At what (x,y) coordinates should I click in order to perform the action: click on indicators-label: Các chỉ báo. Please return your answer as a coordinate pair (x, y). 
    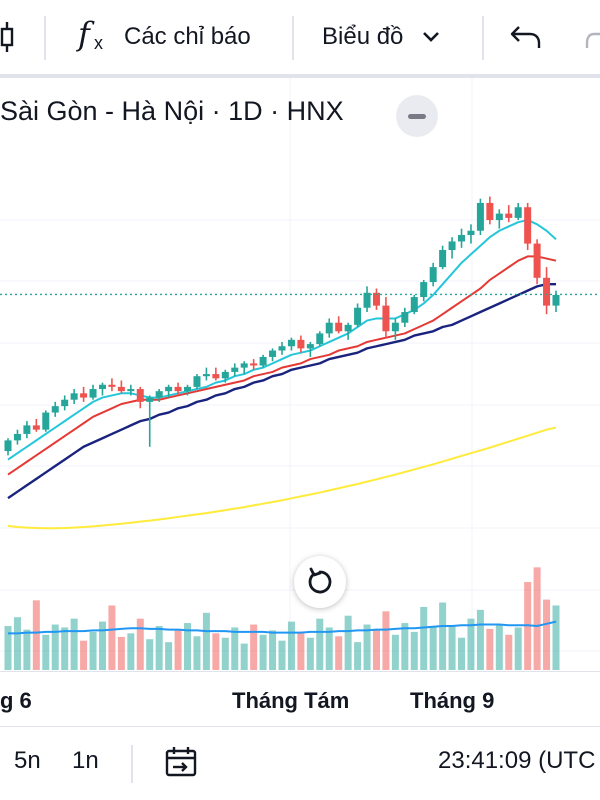
    Looking at the image, I should click on (187, 36).